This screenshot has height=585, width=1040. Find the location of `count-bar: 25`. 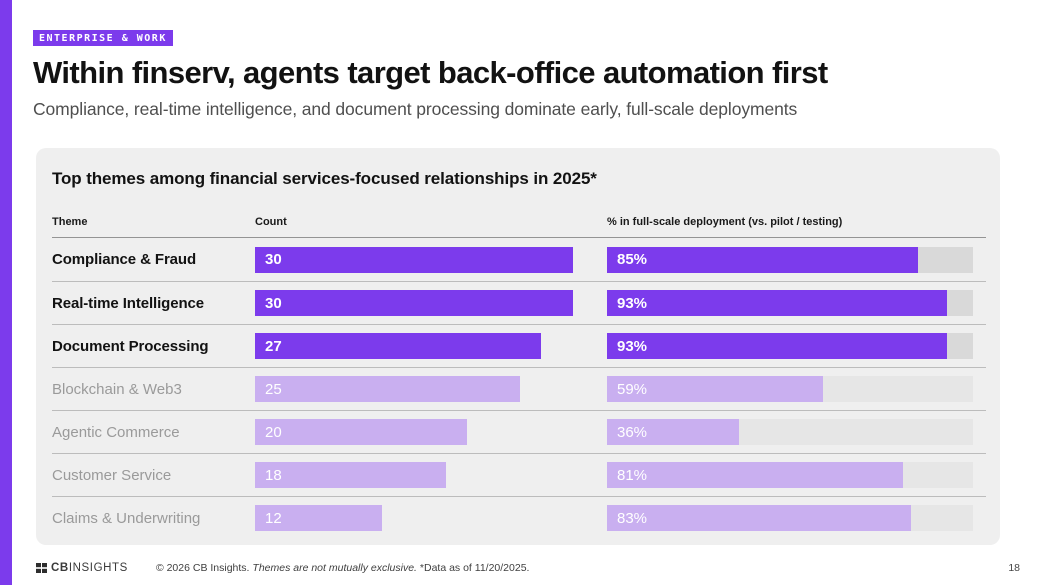

count-bar: 25 is located at coordinates (387, 389).